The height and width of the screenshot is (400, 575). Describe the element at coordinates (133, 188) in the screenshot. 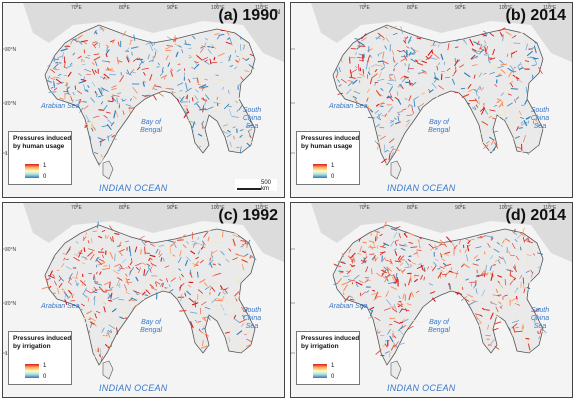

I see `indian-ocean-label: INDIAN OCEAN` at that location.